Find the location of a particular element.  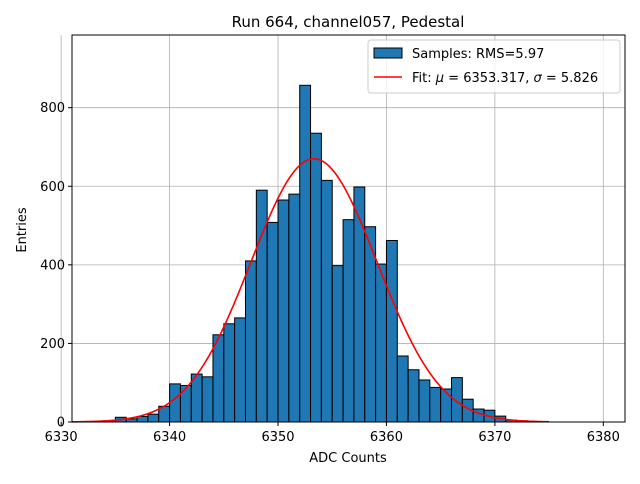

x-tick-label: 6370 is located at coordinates (494, 437).